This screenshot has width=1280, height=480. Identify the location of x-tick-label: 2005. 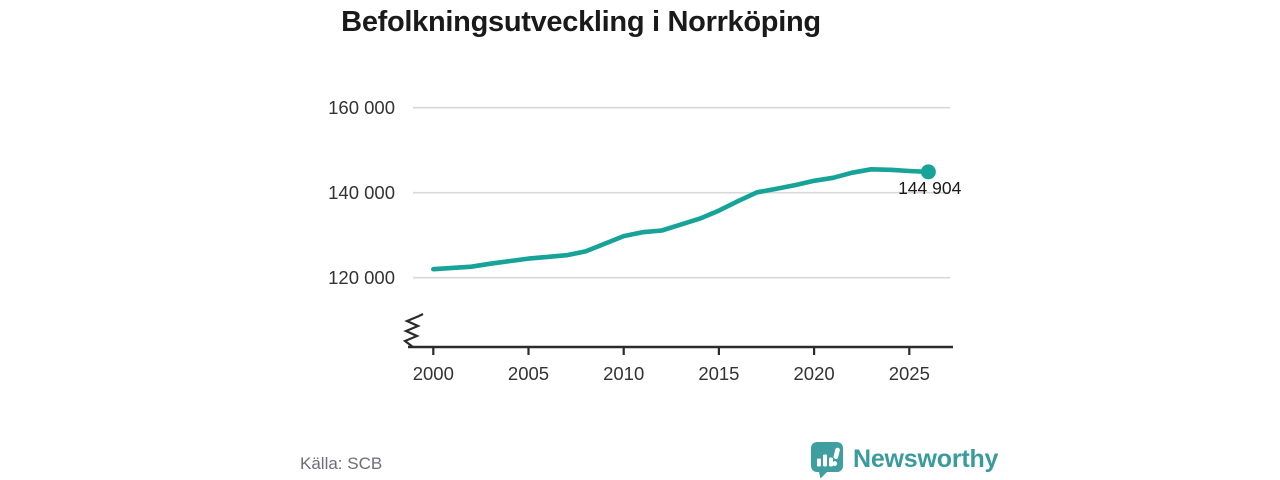
(528, 373).